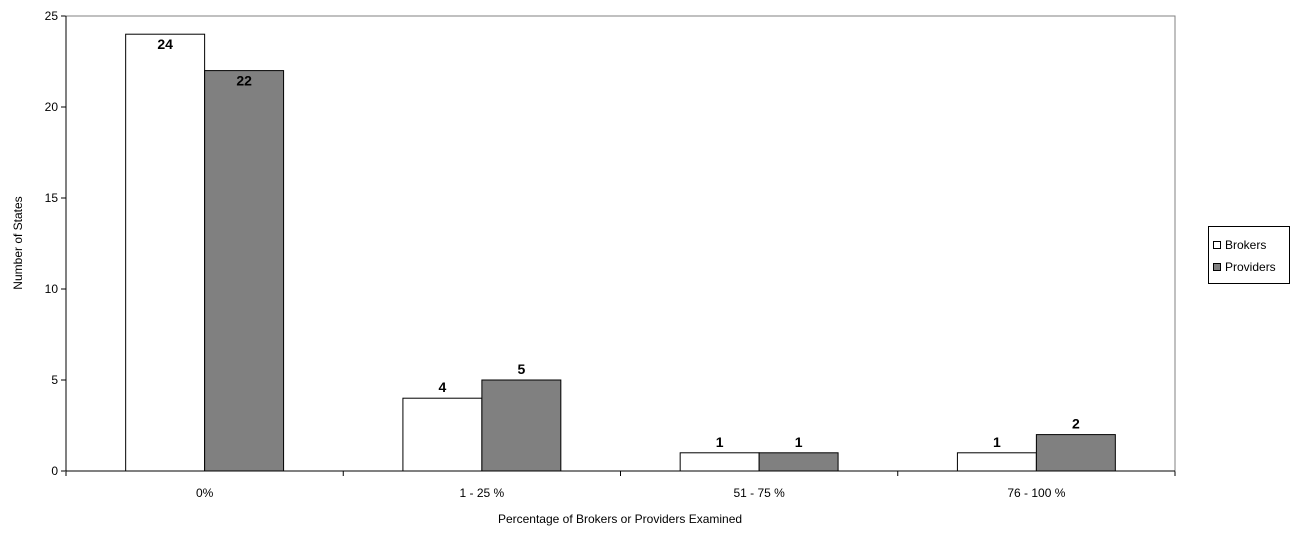 The width and height of the screenshot is (1296, 535). What do you see at coordinates (1217, 245) in the screenshot?
I see `legend-swatch-brokers` at bounding box center [1217, 245].